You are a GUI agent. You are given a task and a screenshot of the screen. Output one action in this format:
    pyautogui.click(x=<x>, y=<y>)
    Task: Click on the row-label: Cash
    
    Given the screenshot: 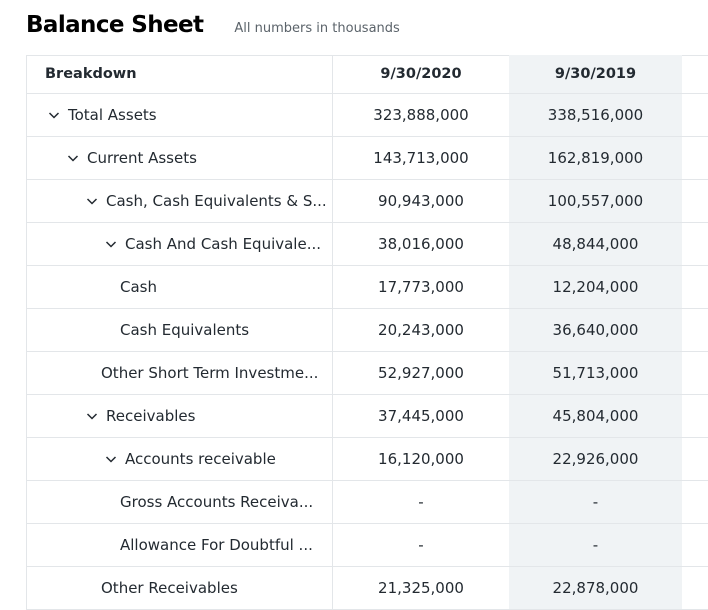 What is the action you would take?
    pyautogui.click(x=138, y=287)
    